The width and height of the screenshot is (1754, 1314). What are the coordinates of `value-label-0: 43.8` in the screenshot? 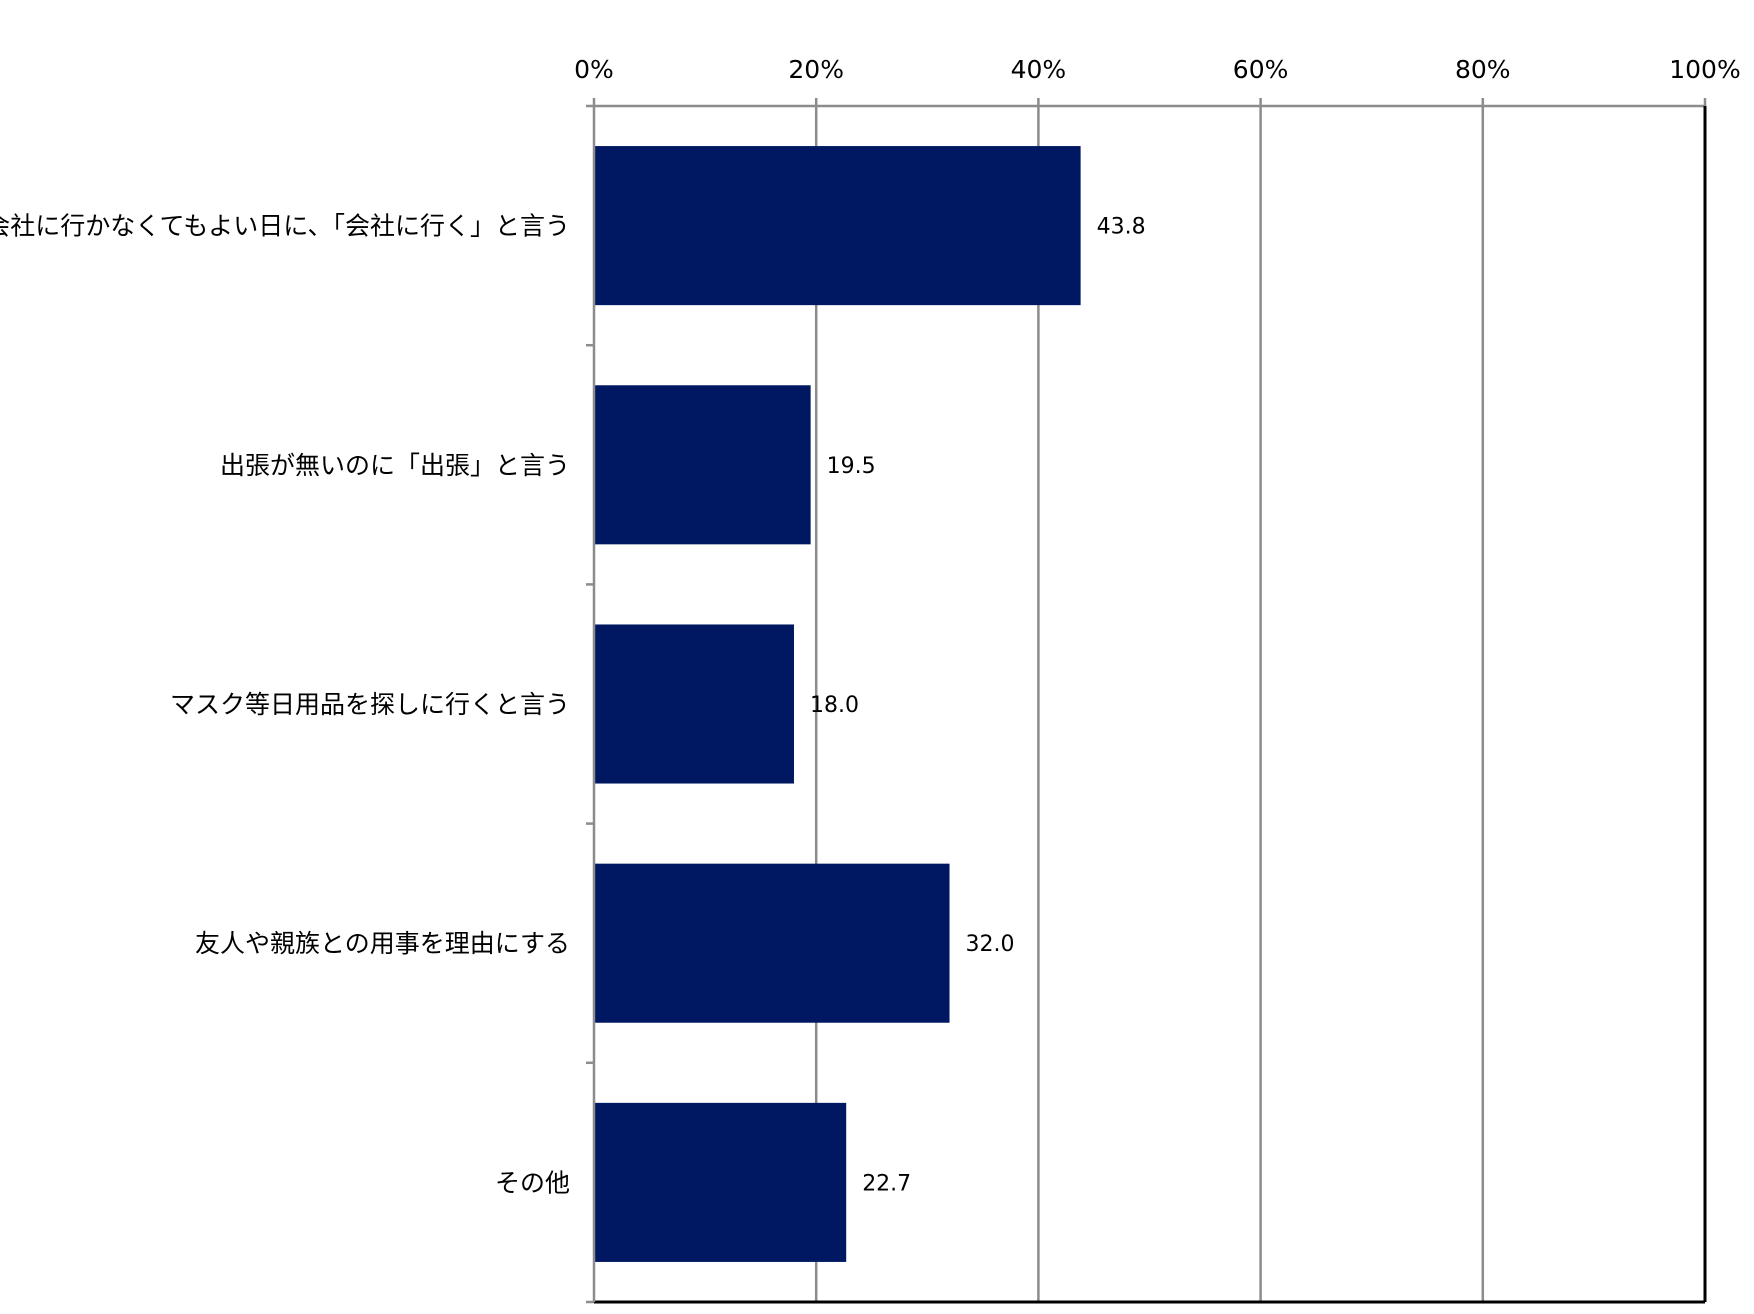 It's located at (1121, 227).